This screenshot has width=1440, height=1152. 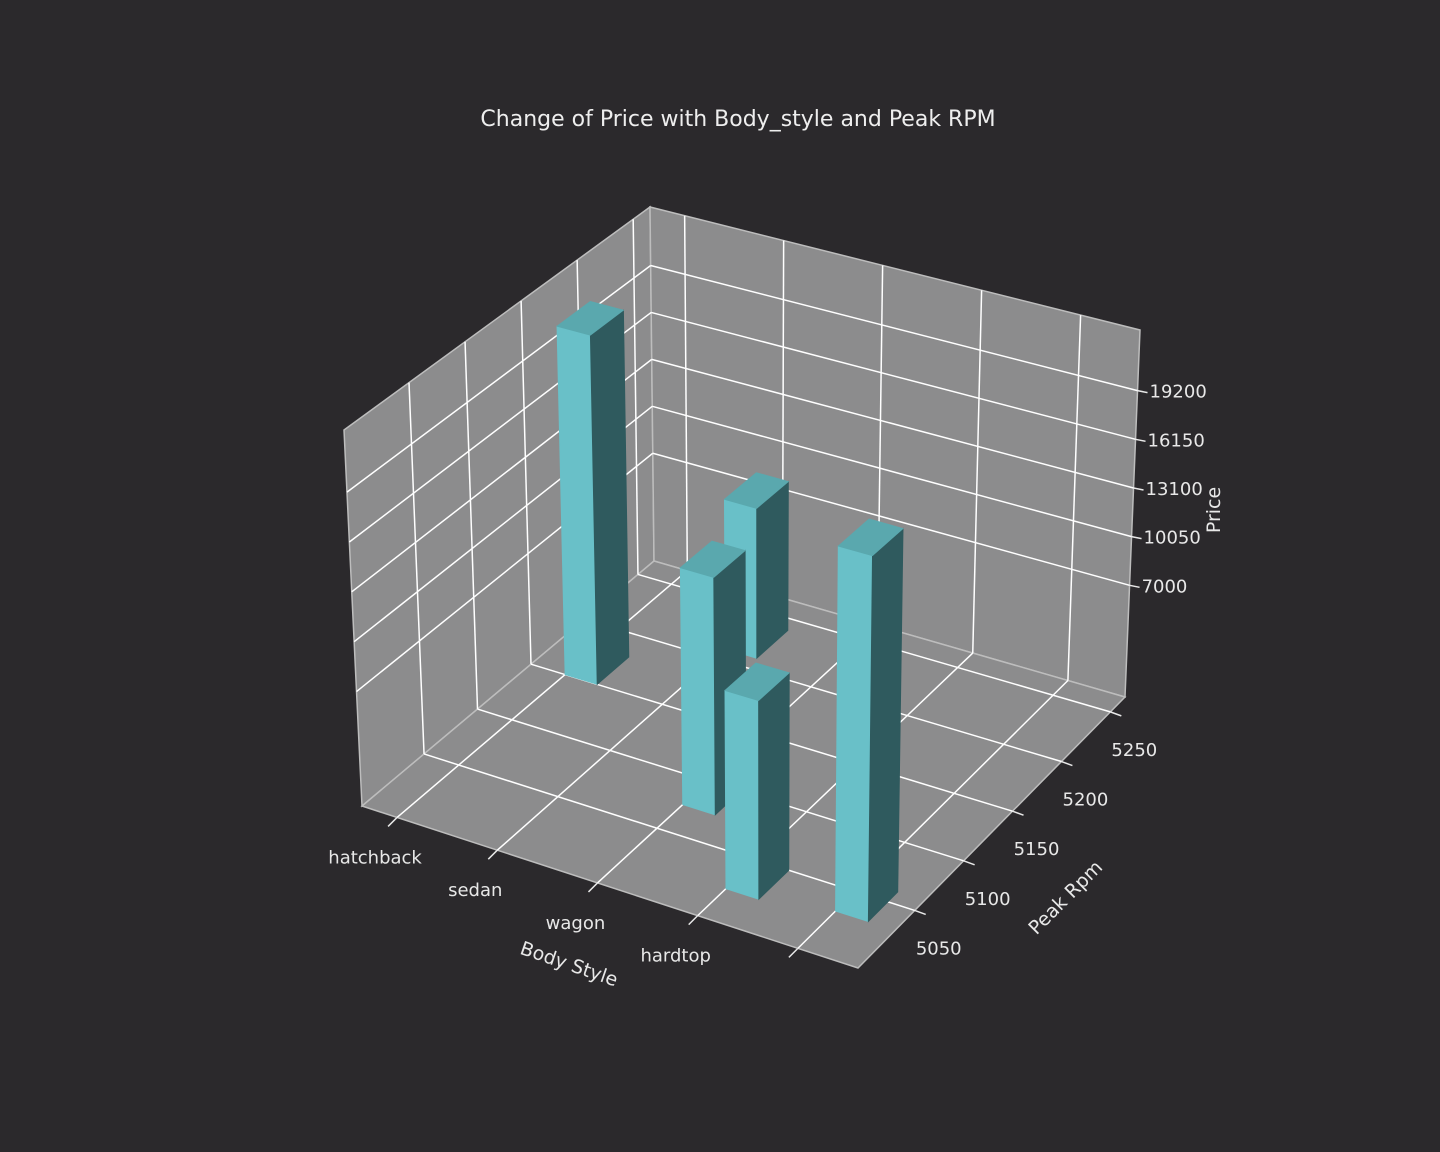 I want to click on z-tick-label: 16150, so click(x=1176, y=440).